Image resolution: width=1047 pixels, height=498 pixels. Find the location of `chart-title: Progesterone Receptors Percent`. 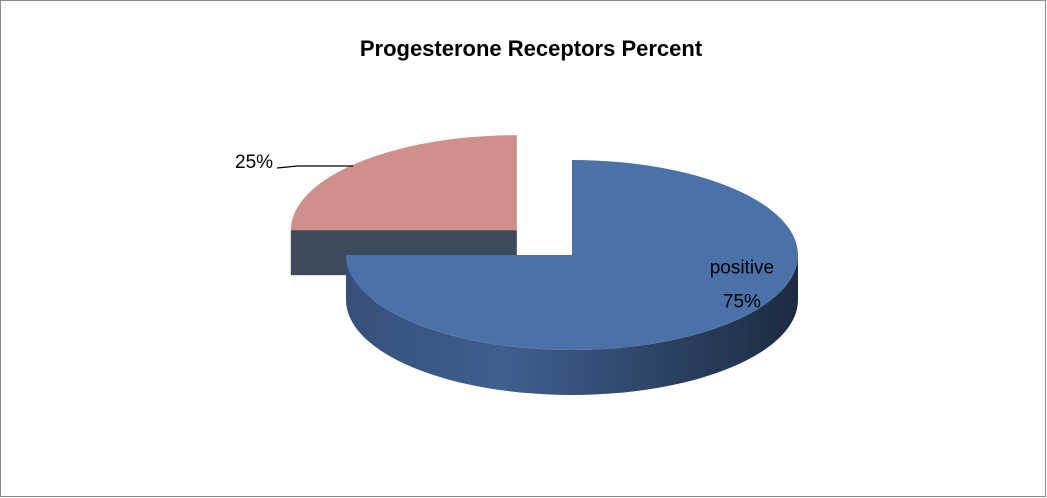

chart-title: Progesterone Receptors Percent is located at coordinates (531, 48).